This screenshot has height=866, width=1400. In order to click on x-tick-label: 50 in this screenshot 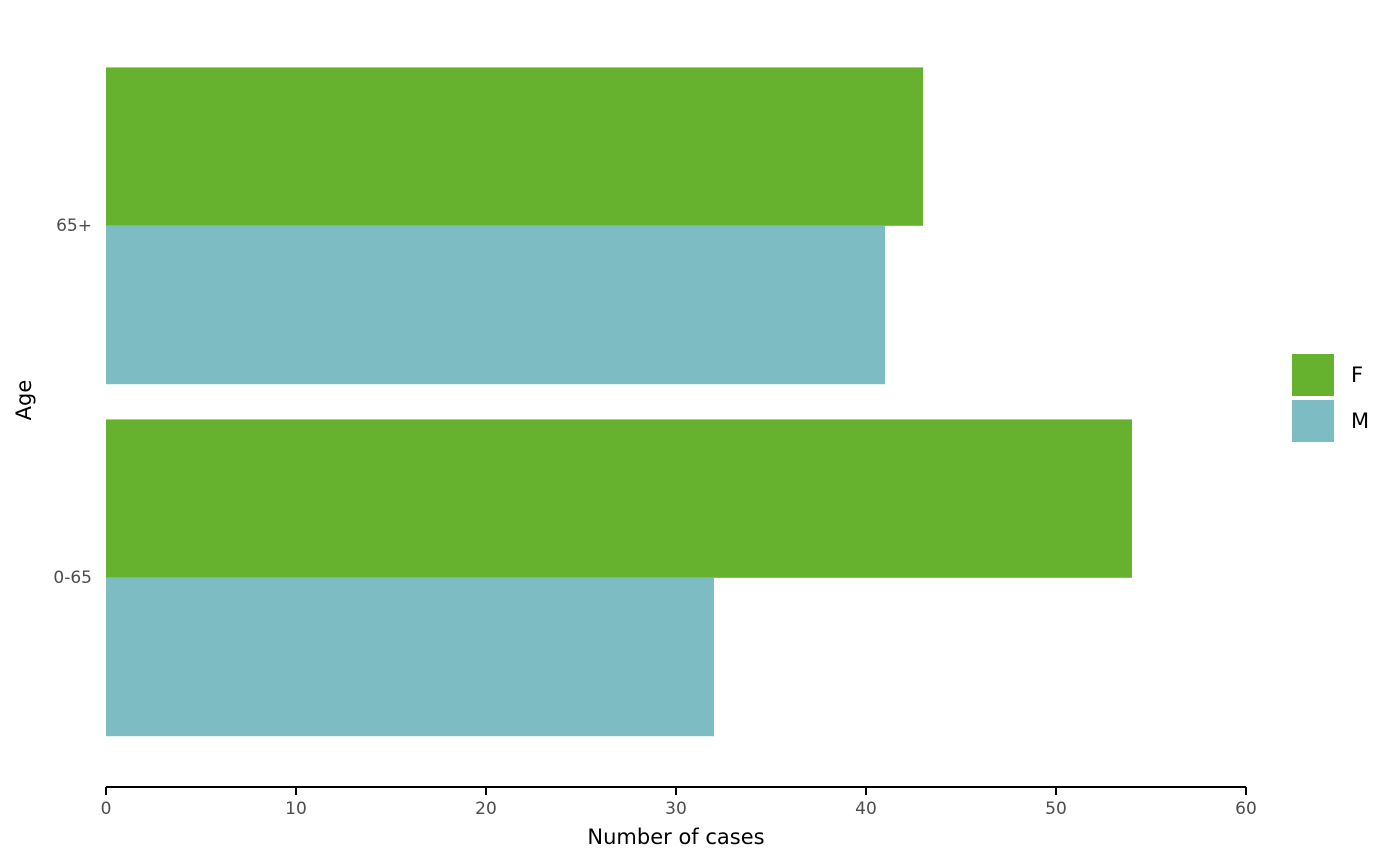, I will do `click(1056, 809)`.